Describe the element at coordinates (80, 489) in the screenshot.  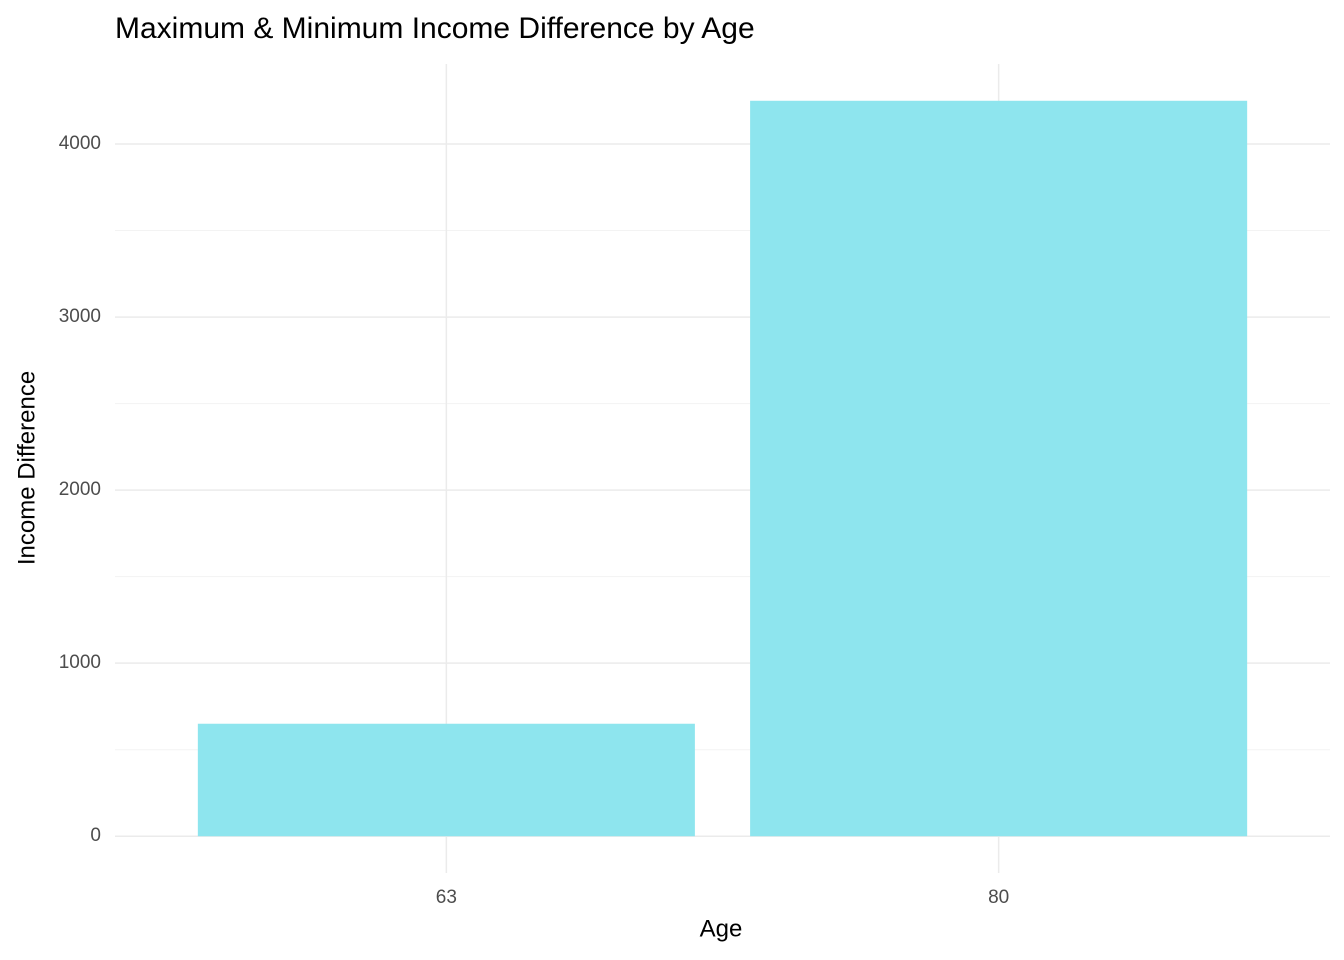
I see `y-tick-label: 2000` at that location.